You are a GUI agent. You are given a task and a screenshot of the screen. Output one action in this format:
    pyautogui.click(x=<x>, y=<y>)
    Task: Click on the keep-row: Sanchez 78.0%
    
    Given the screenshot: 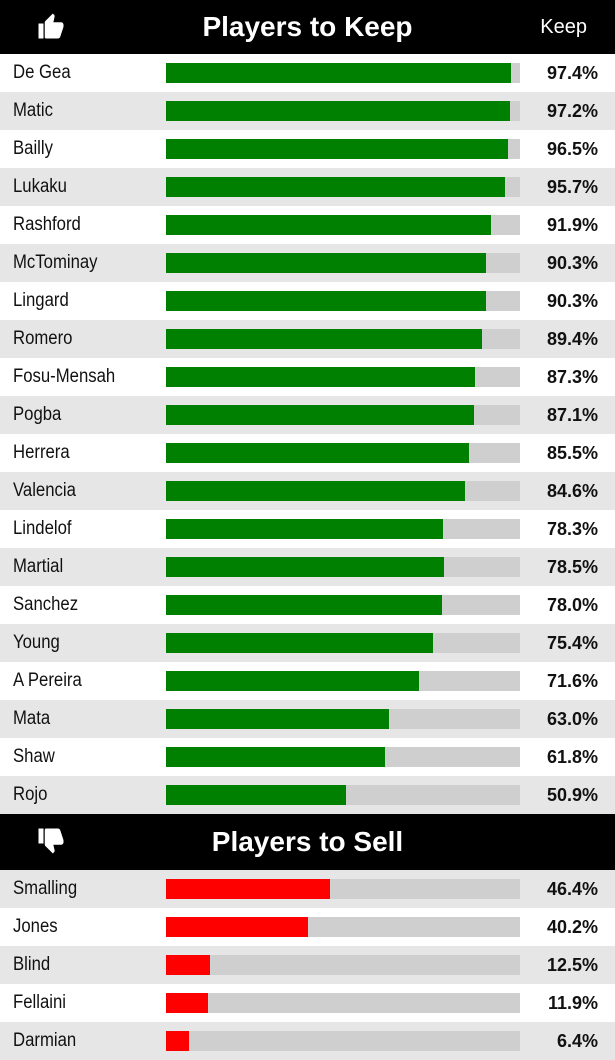 What is the action you would take?
    pyautogui.click(x=307, y=605)
    